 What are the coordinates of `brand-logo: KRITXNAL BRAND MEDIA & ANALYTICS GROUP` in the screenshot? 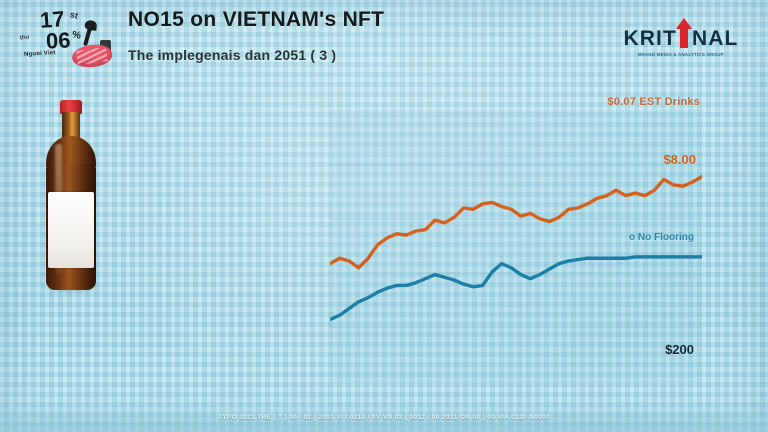 It's located at (681, 44).